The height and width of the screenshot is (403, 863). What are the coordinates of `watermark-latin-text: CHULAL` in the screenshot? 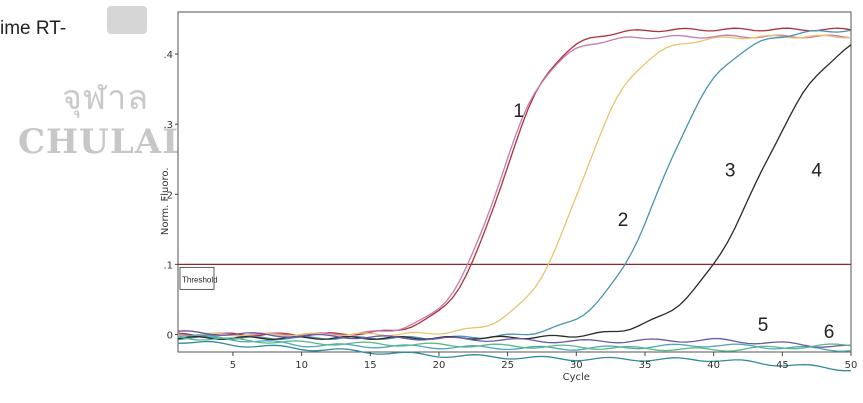 It's located at (103, 142).